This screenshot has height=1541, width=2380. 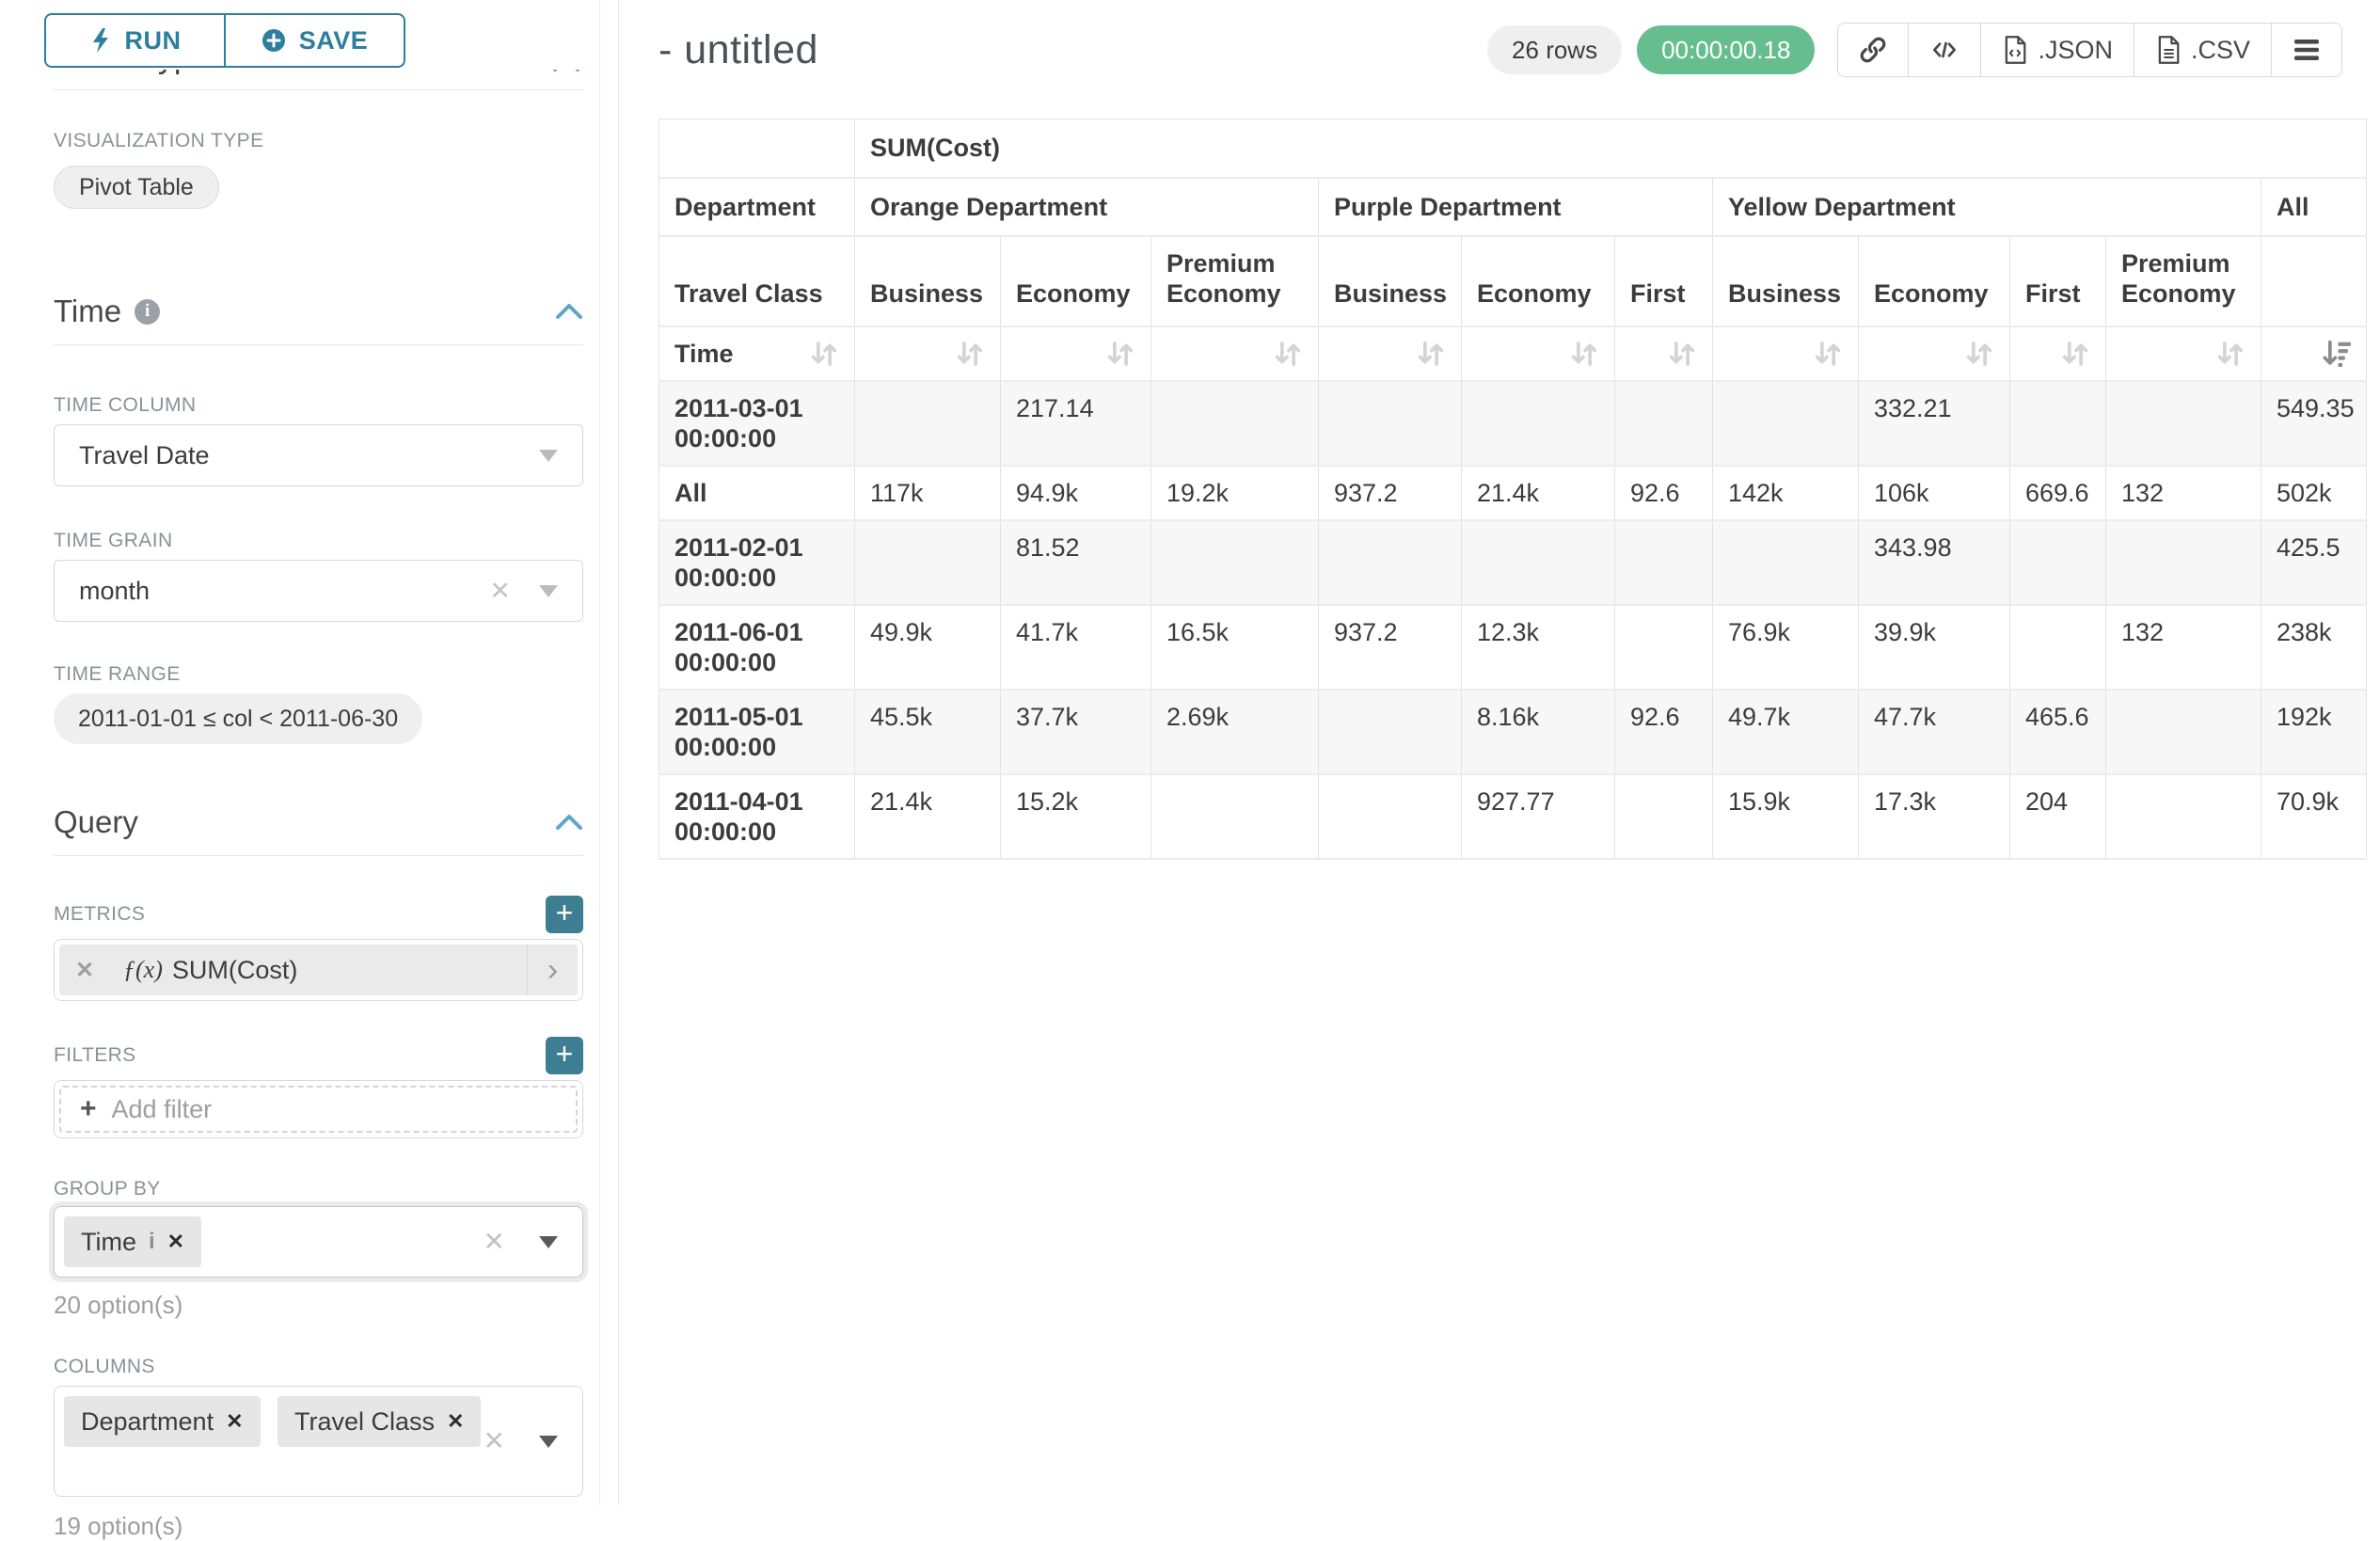 I want to click on time-collapse-chevron-icon, so click(x=569, y=311).